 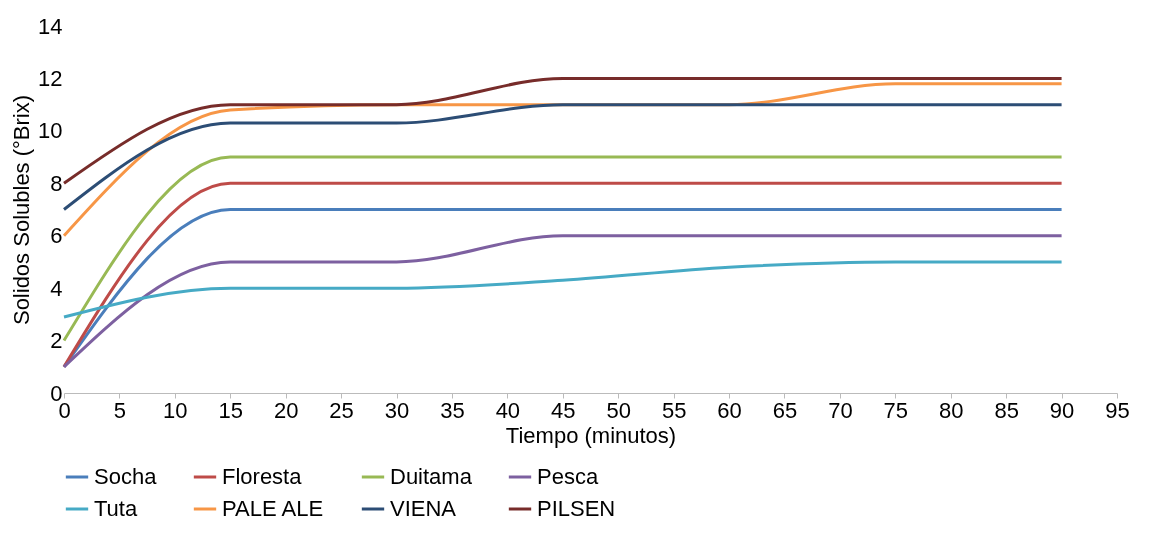 What do you see at coordinates (231, 410) in the screenshot?
I see `x-tick-label: 15` at bounding box center [231, 410].